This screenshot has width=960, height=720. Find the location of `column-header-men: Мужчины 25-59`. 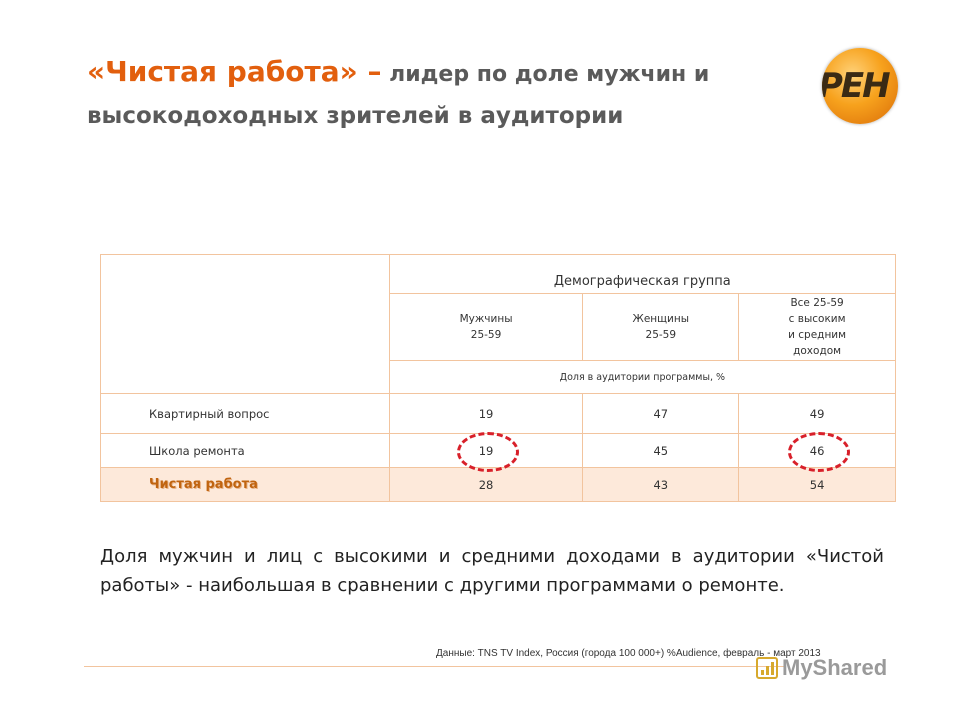

column-header-men: Мужчины 25-59 is located at coordinates (486, 327).